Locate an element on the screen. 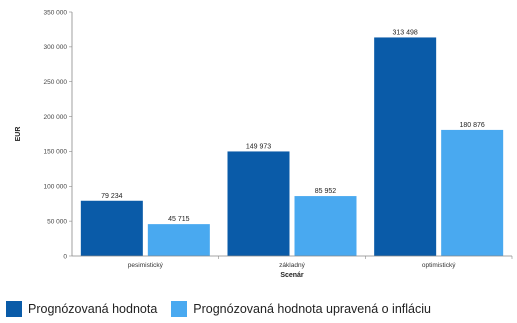  y-tick-label: 100 000 is located at coordinates (56, 187).